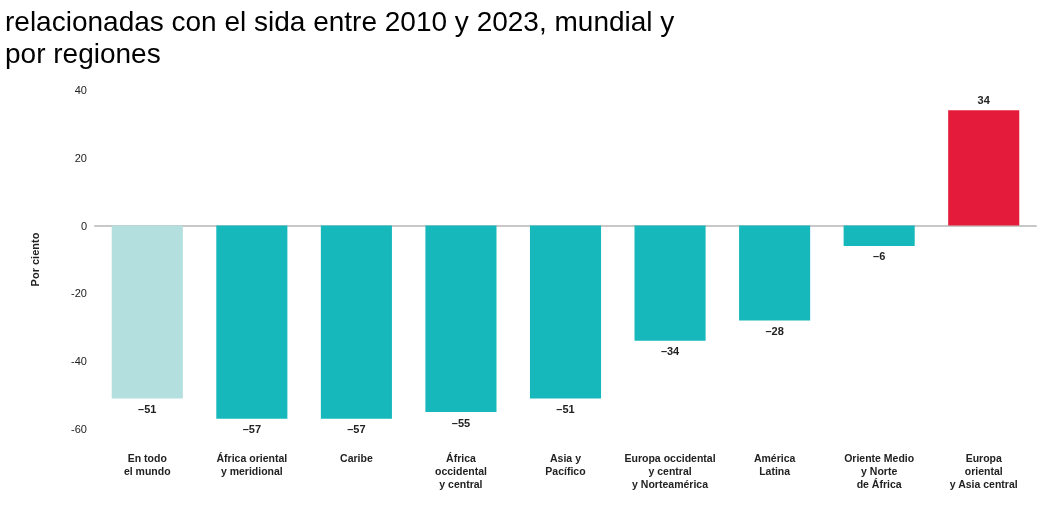 The height and width of the screenshot is (509, 1046). Describe the element at coordinates (460, 470) in the screenshot. I see `x-tick-label: África occidental y central` at that location.